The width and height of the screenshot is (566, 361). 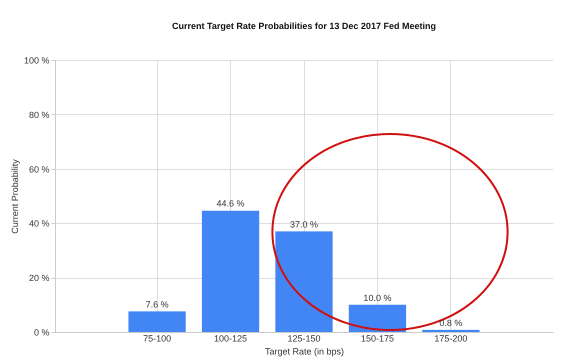 I want to click on x-tick-label: 175-200, so click(x=451, y=339).